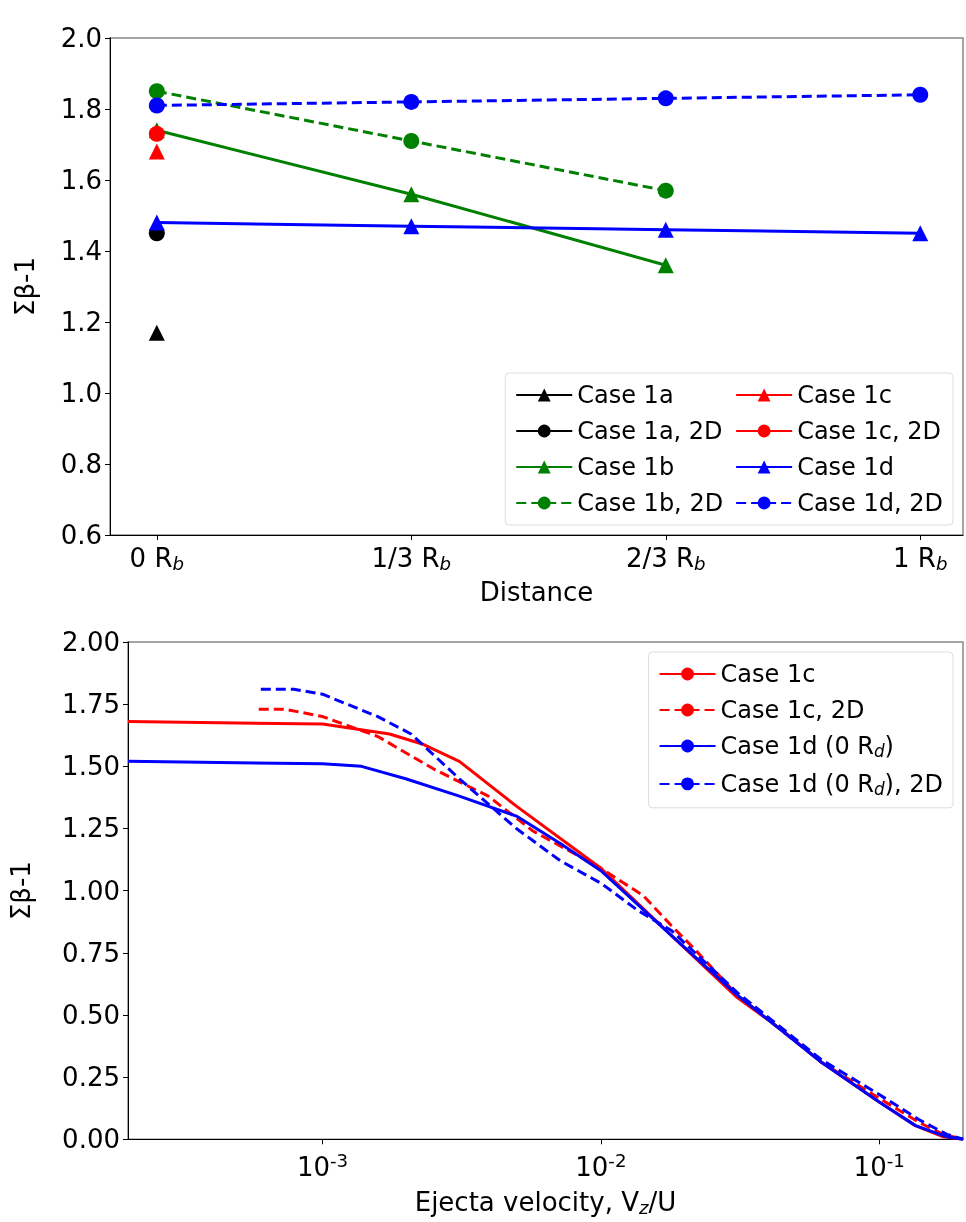  I want to click on y-tick-label: 1.2, so click(81, 322).